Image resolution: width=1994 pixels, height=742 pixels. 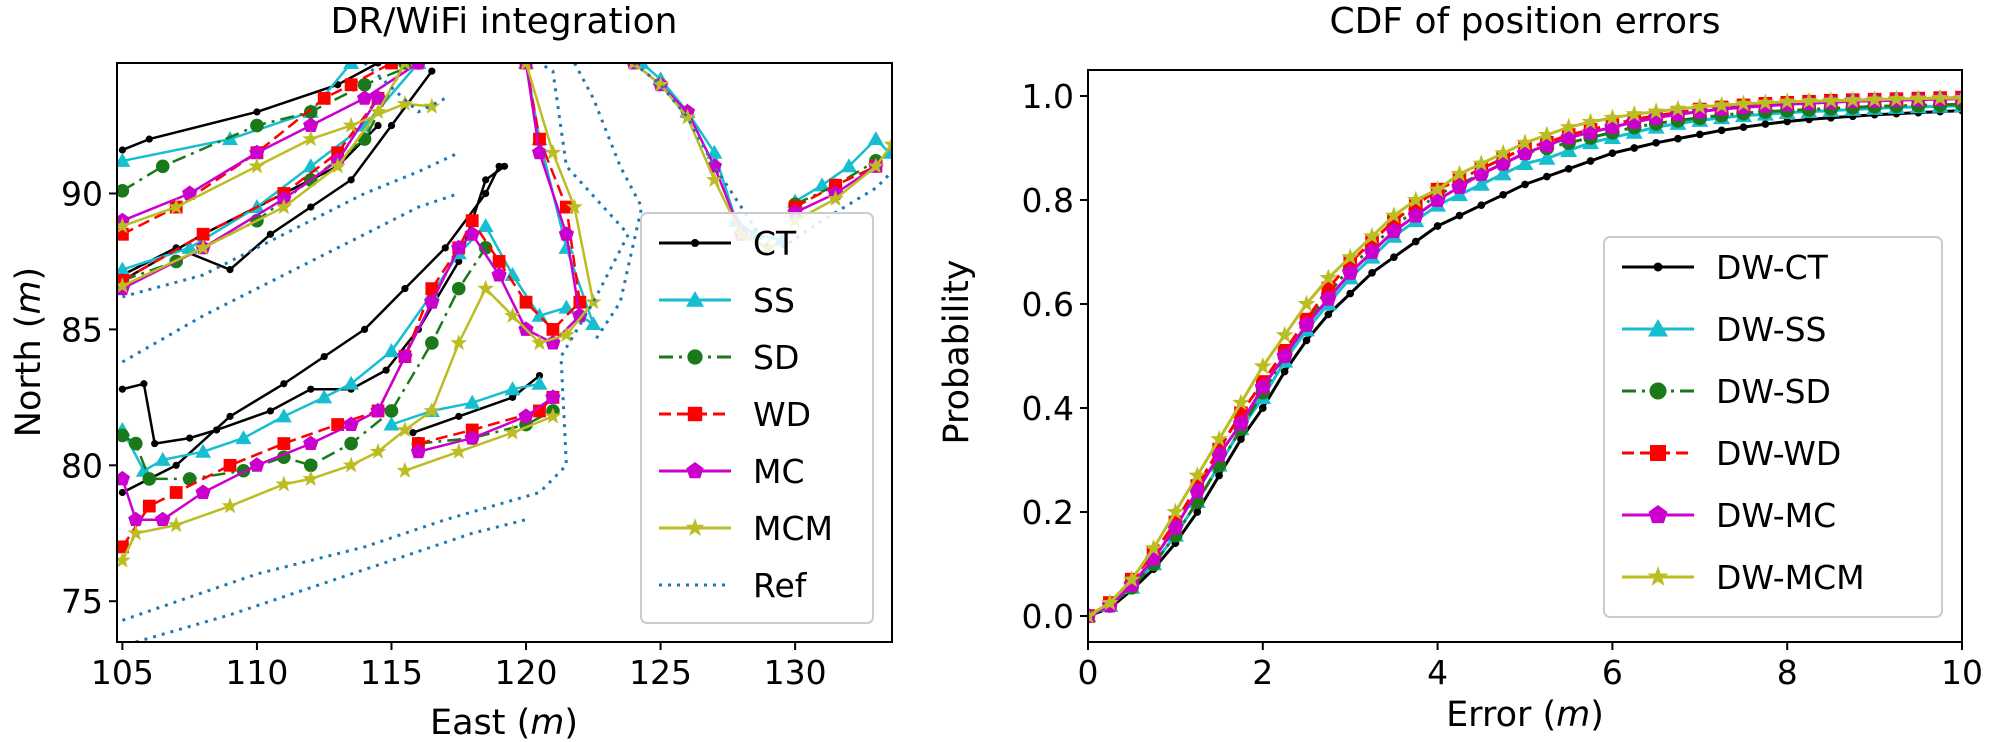 I want to click on legend-label: DW-MC, so click(x=1776, y=515).